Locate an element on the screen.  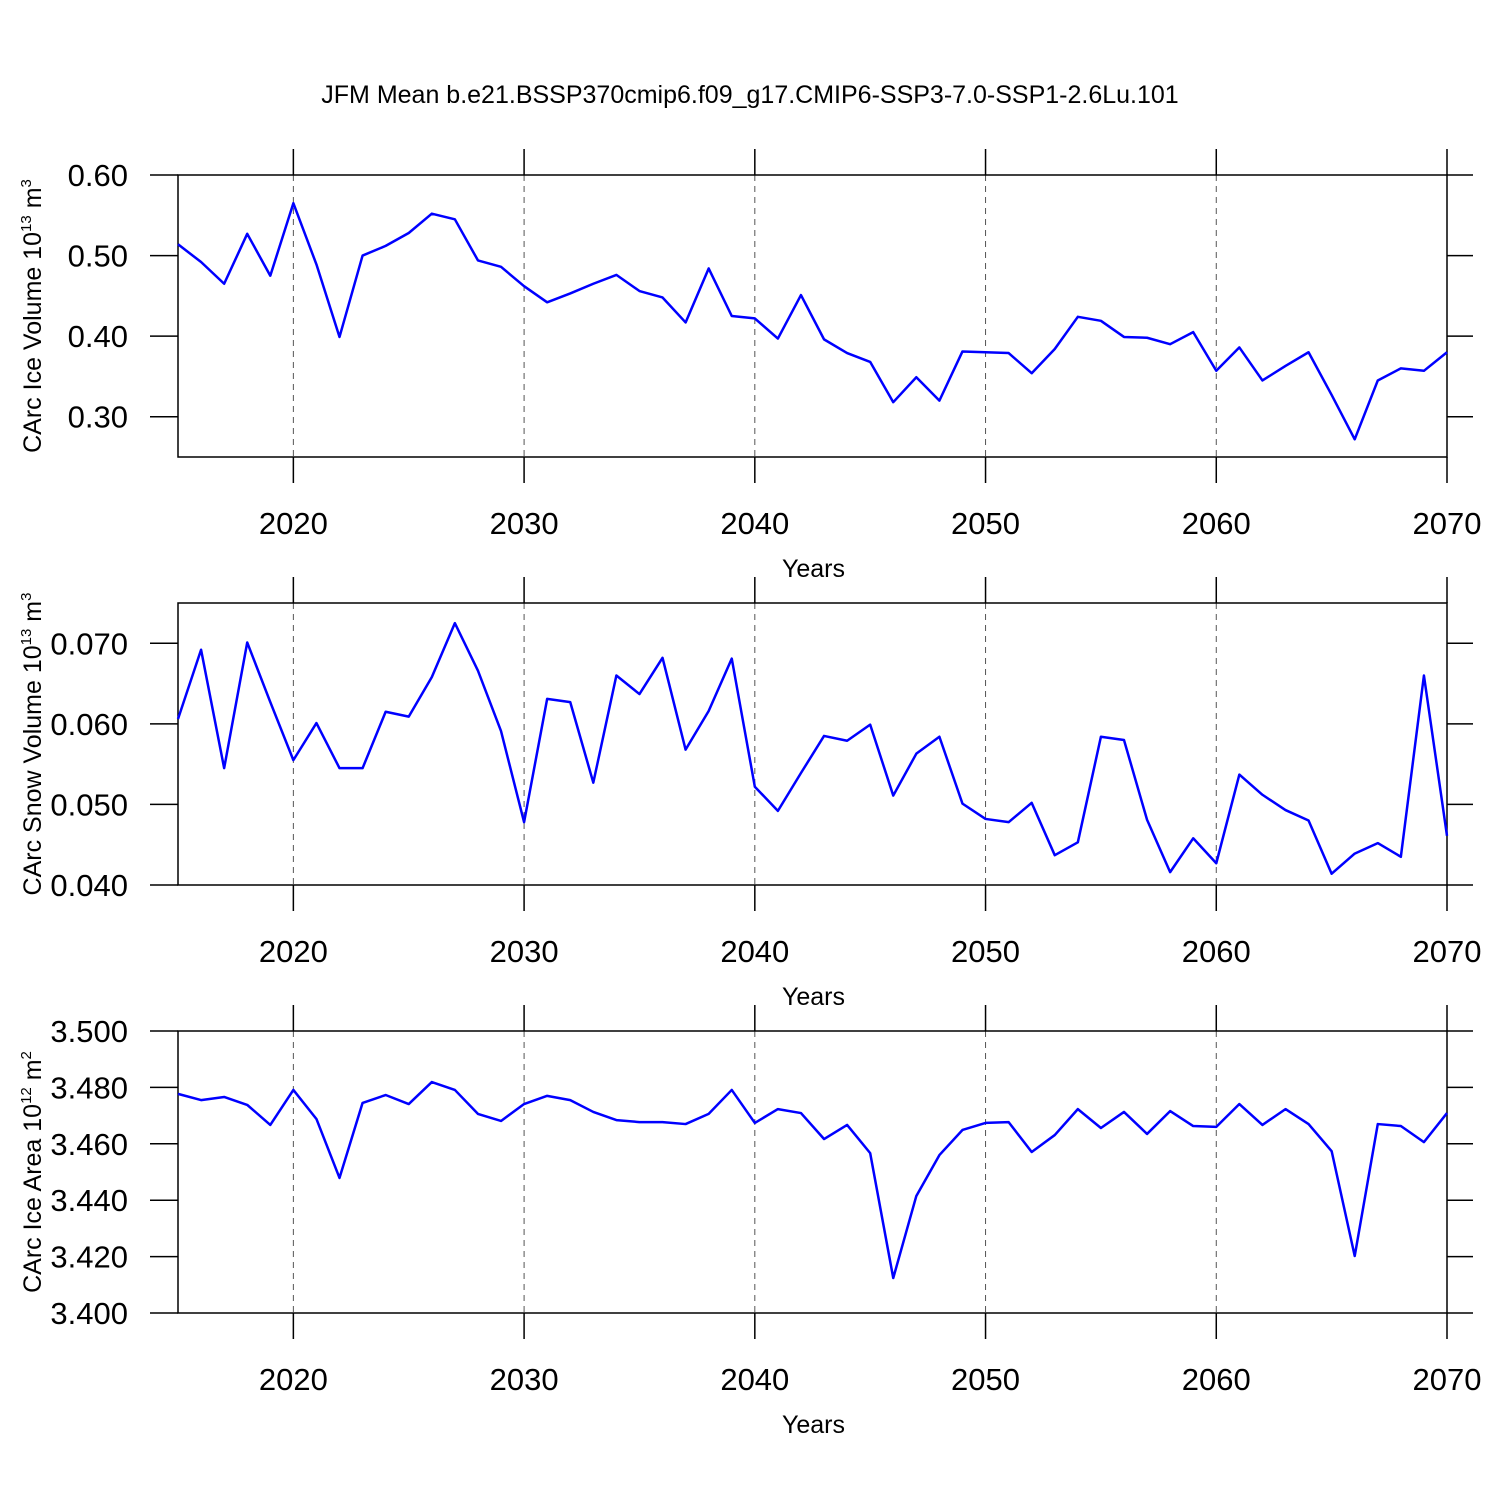
y-axis-label-superscript: 2 is located at coordinates (26, 1055).